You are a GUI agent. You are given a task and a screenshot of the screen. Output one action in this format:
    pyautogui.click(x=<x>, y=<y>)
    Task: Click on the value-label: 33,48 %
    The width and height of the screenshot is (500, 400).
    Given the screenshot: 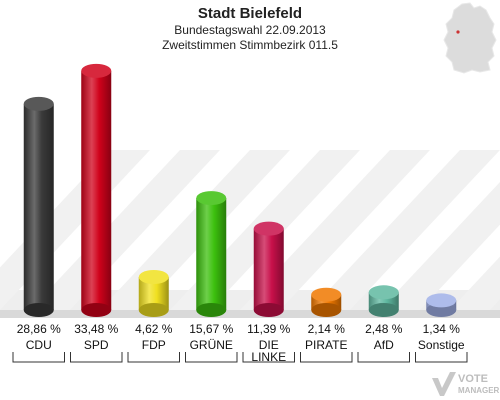 What is the action you would take?
    pyautogui.click(x=96, y=329)
    